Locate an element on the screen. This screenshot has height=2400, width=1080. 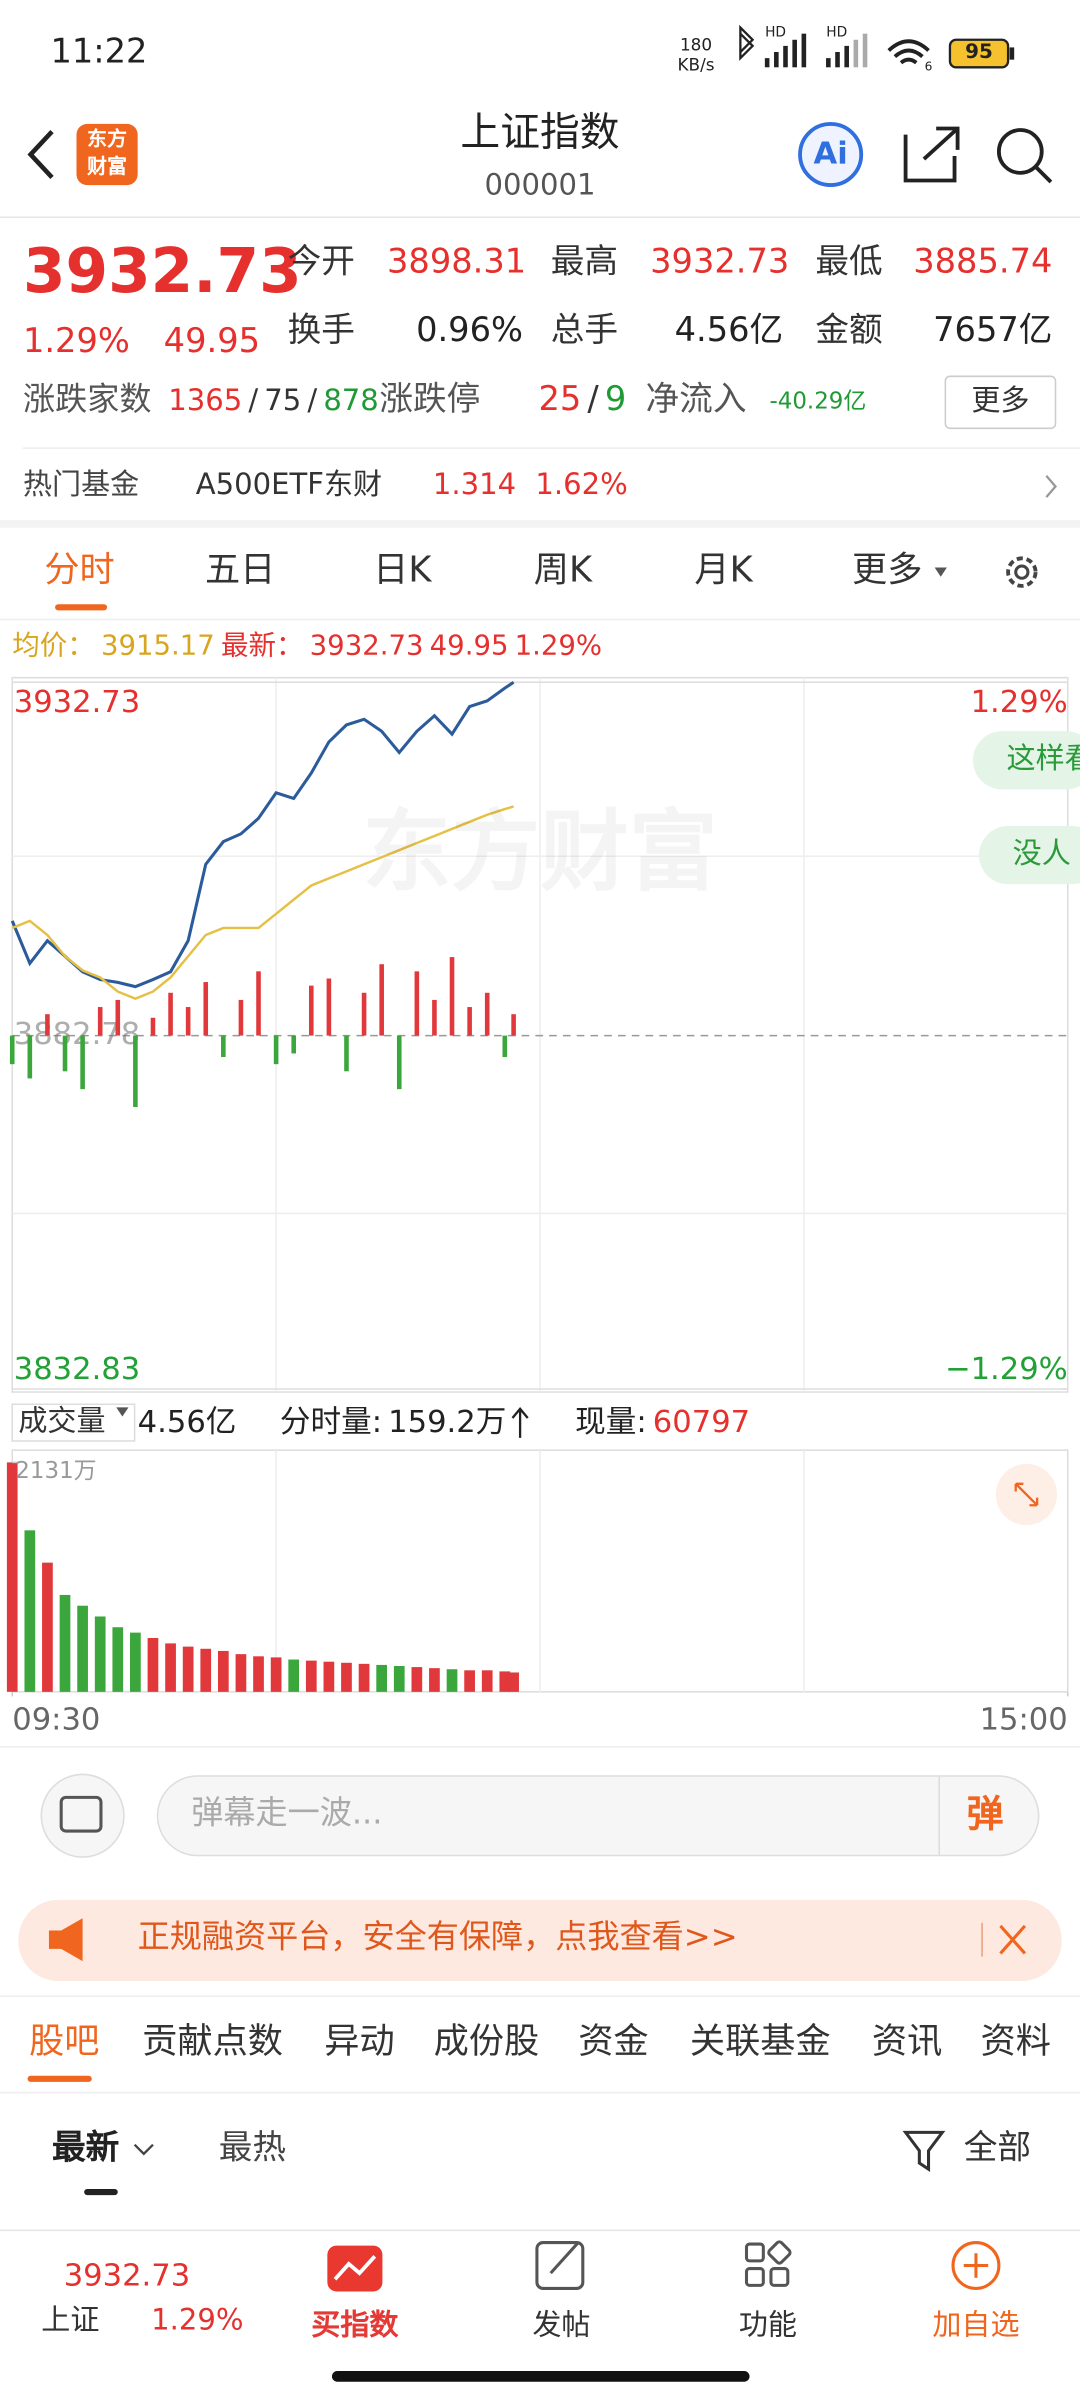
field-value: 0.96% is located at coordinates (469, 331).